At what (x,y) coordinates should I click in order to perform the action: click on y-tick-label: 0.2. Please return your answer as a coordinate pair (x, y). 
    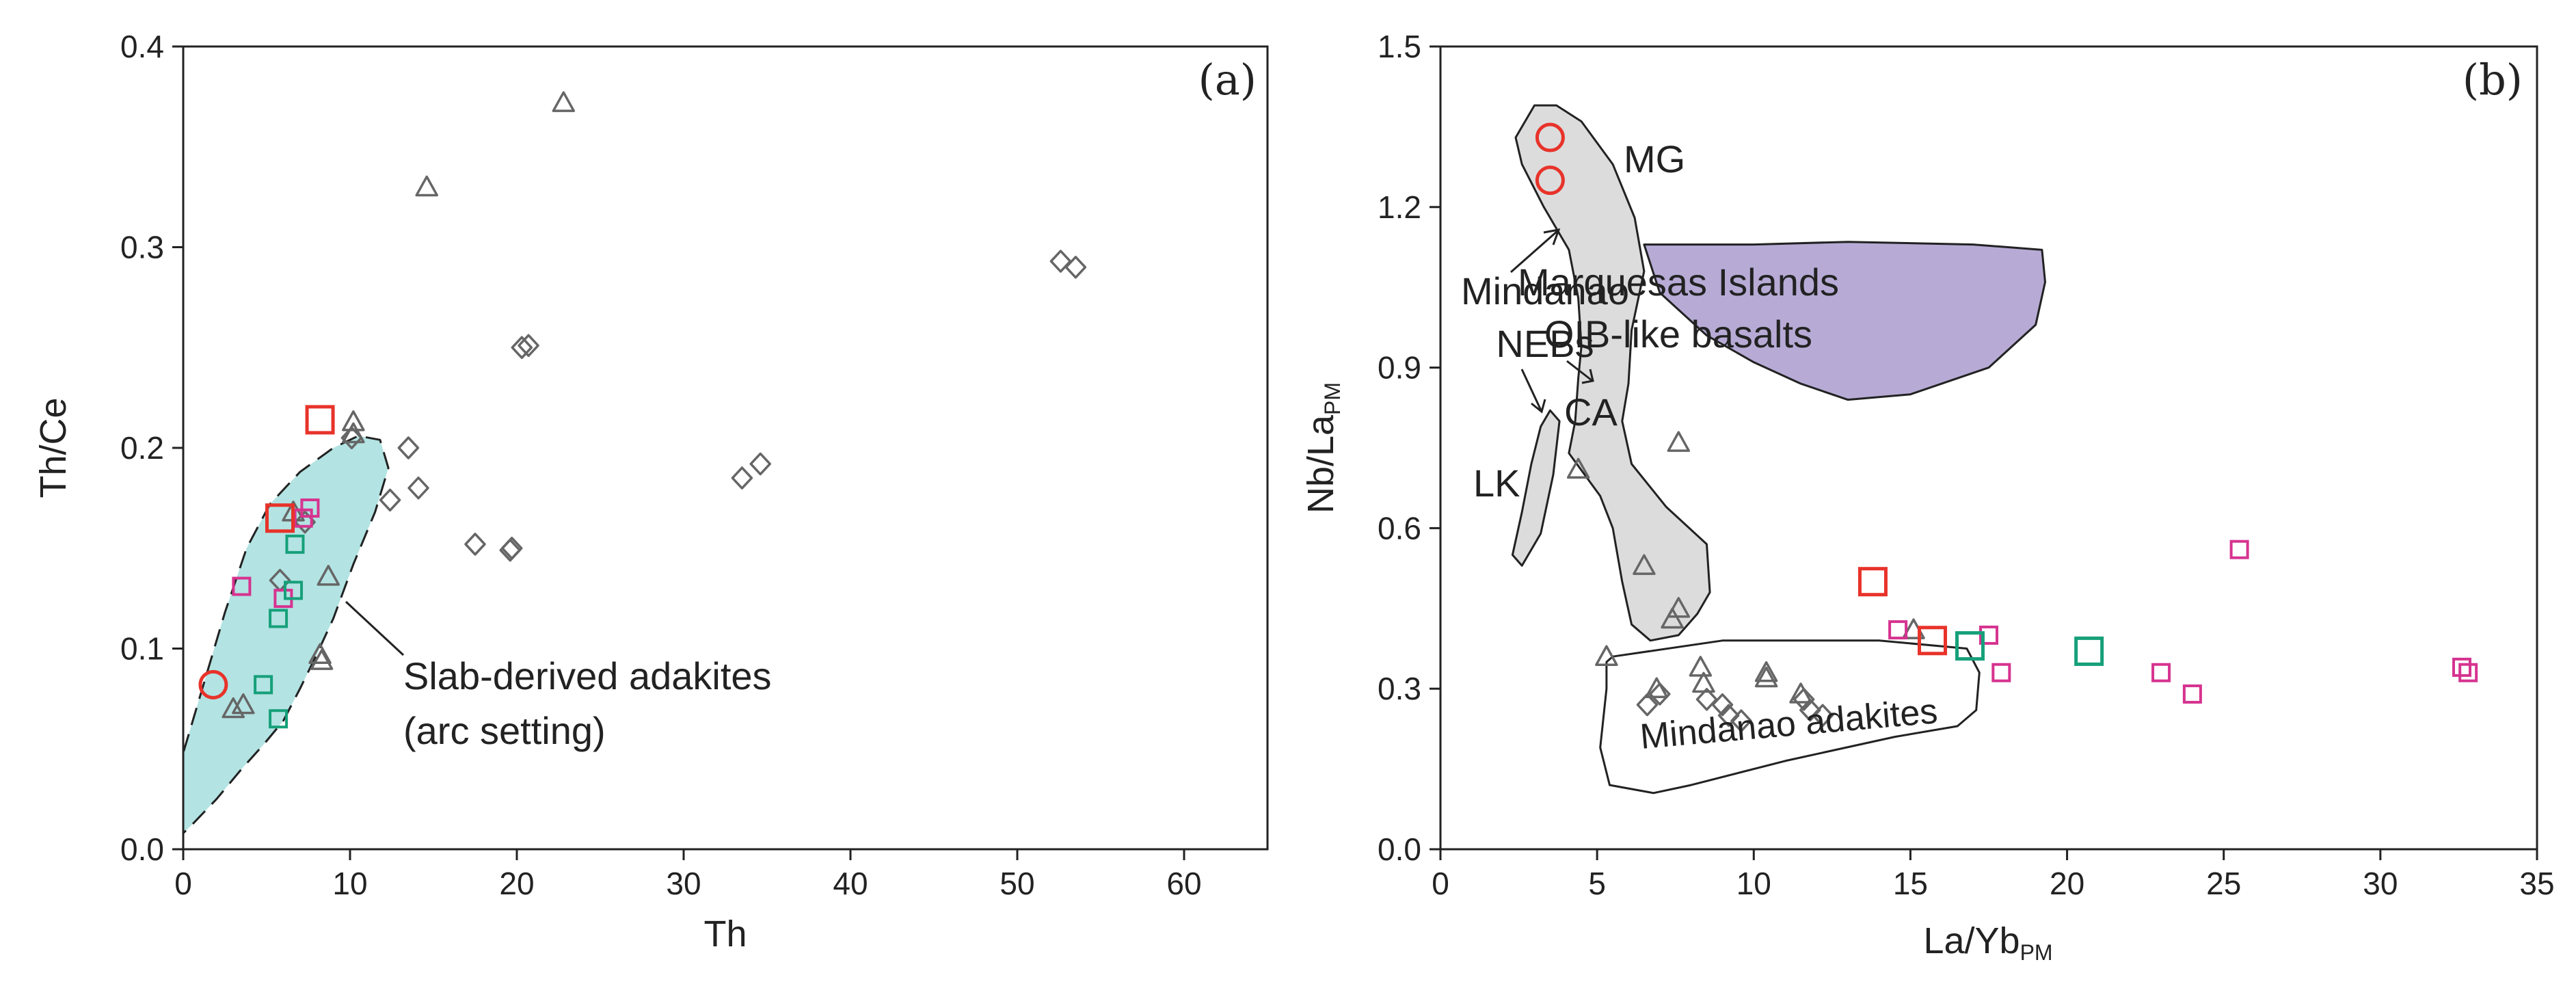
    Looking at the image, I should click on (142, 448).